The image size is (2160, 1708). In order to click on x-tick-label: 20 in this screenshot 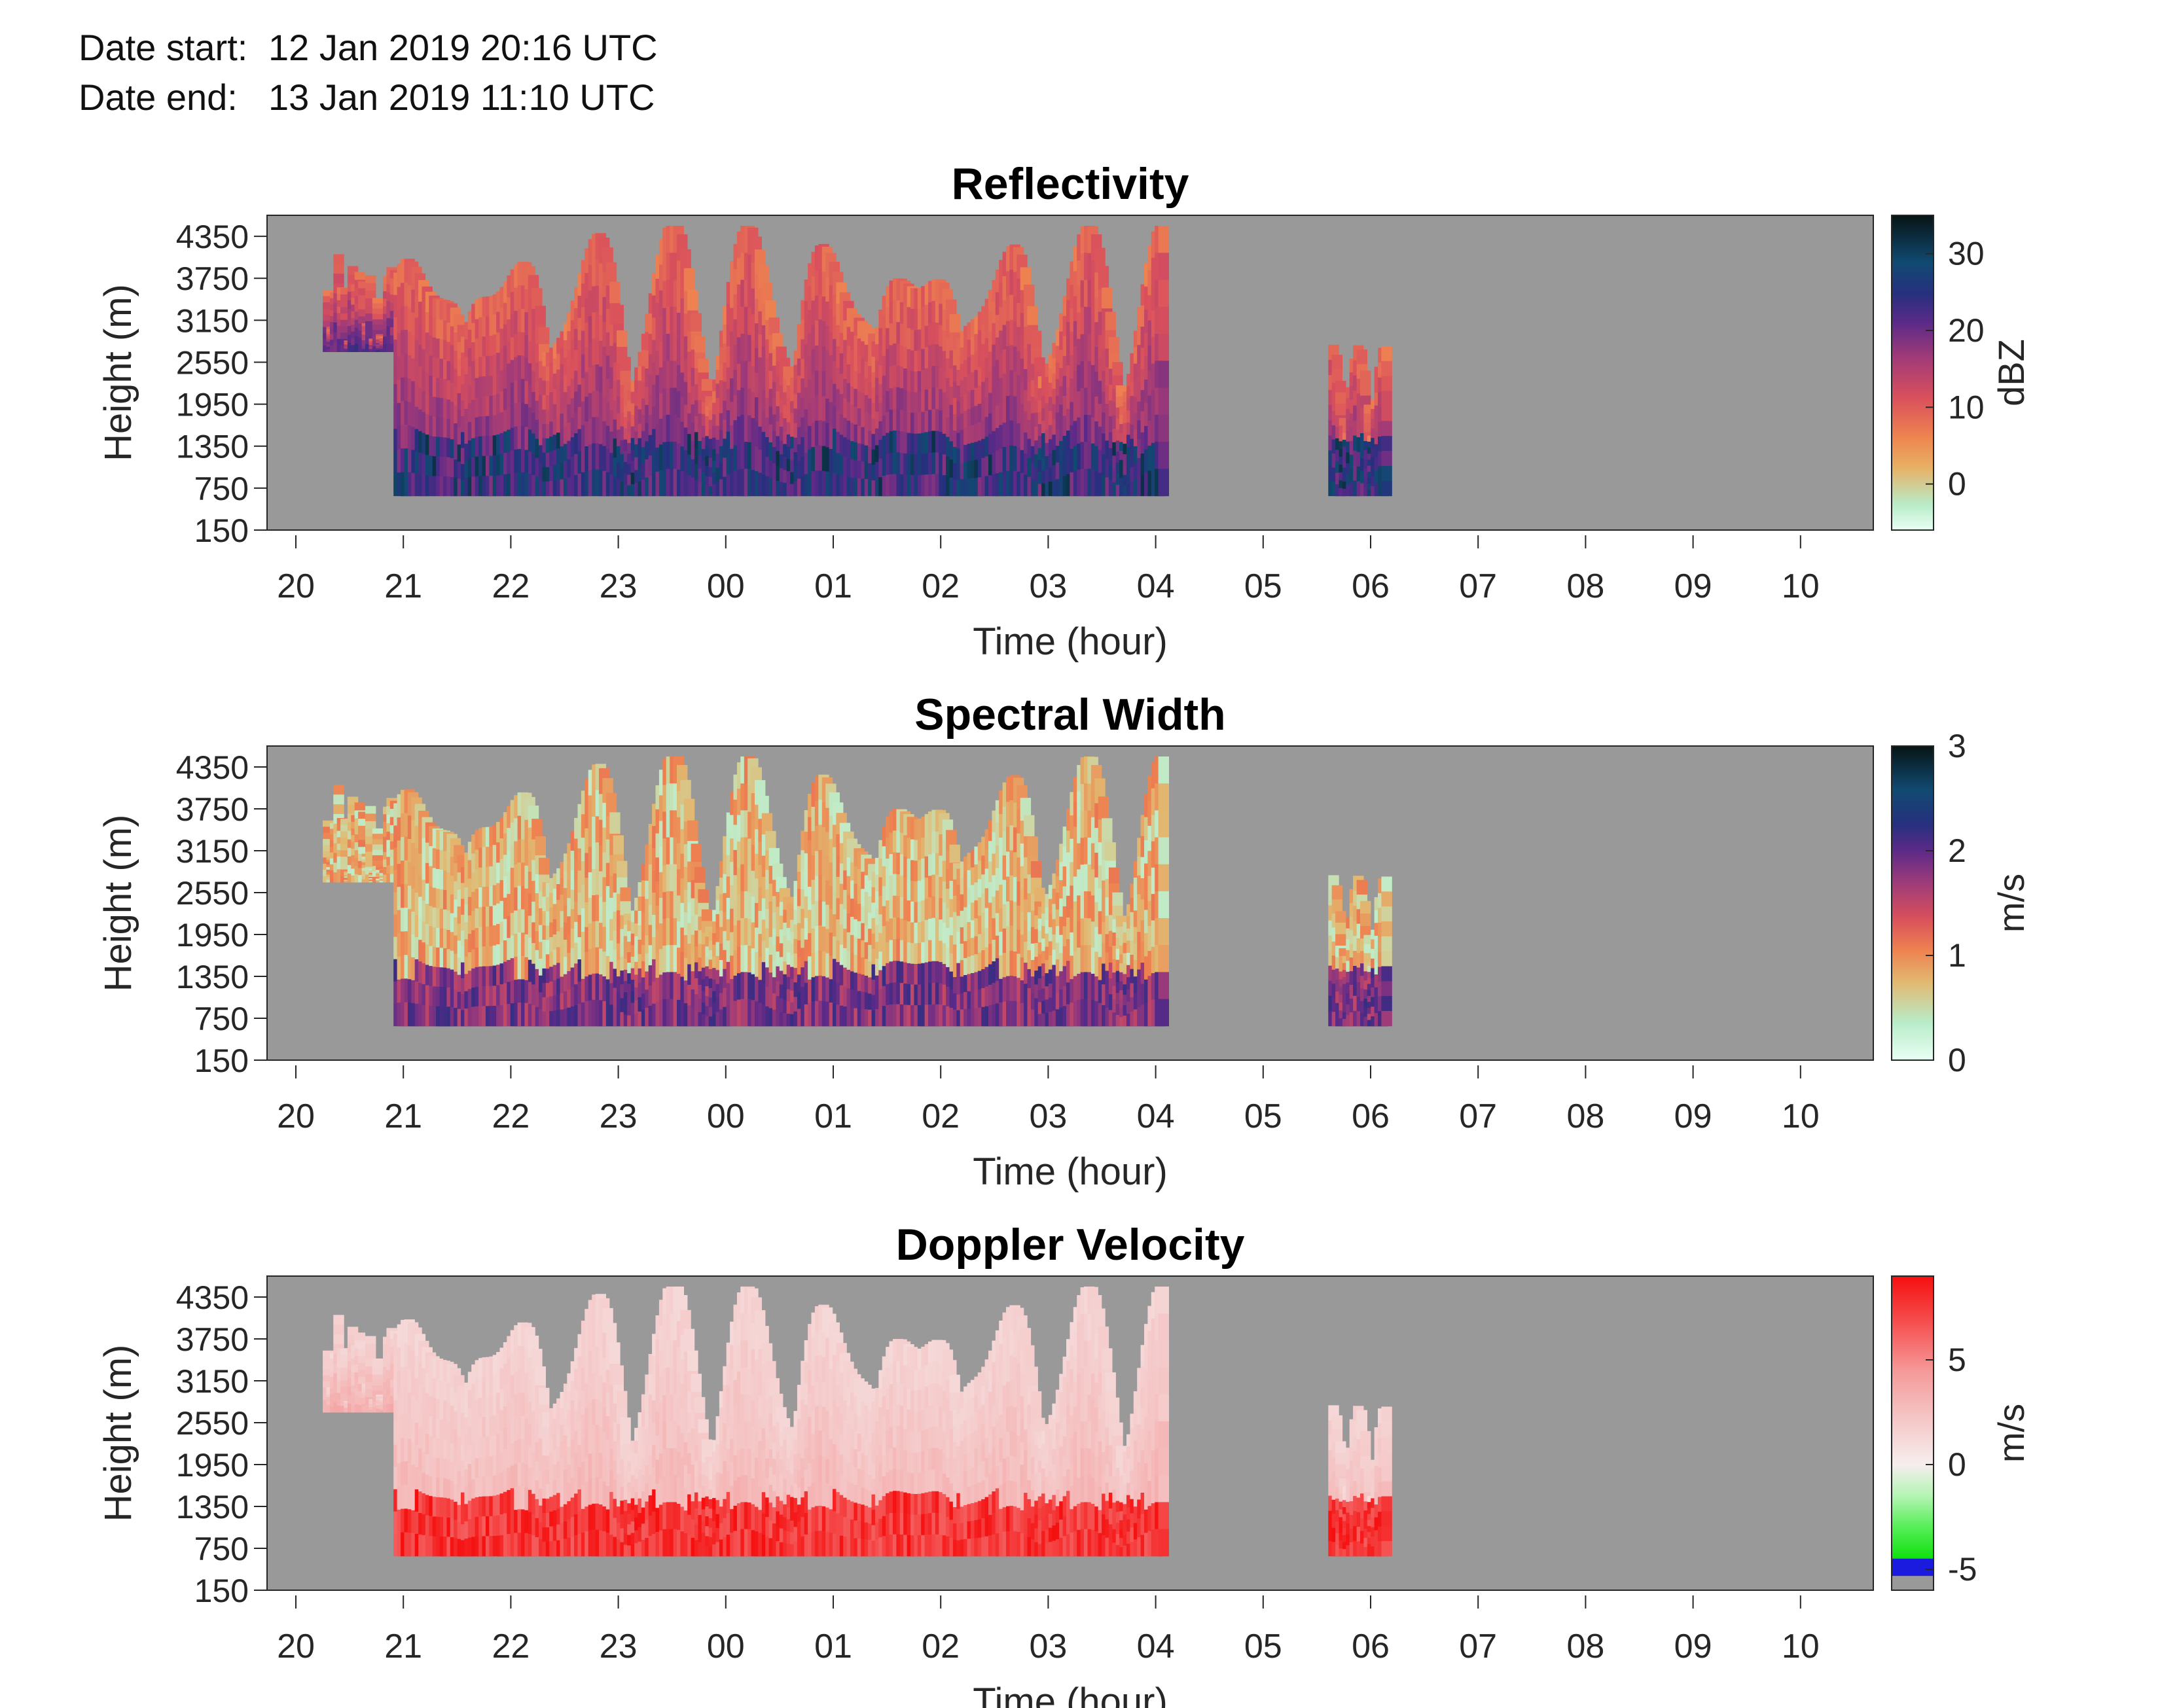, I will do `click(296, 586)`.